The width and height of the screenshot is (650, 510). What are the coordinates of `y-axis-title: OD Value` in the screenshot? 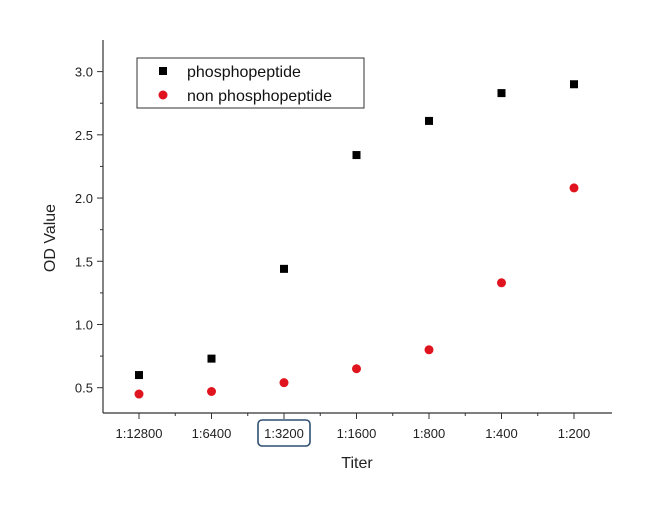 It's located at (50, 238).